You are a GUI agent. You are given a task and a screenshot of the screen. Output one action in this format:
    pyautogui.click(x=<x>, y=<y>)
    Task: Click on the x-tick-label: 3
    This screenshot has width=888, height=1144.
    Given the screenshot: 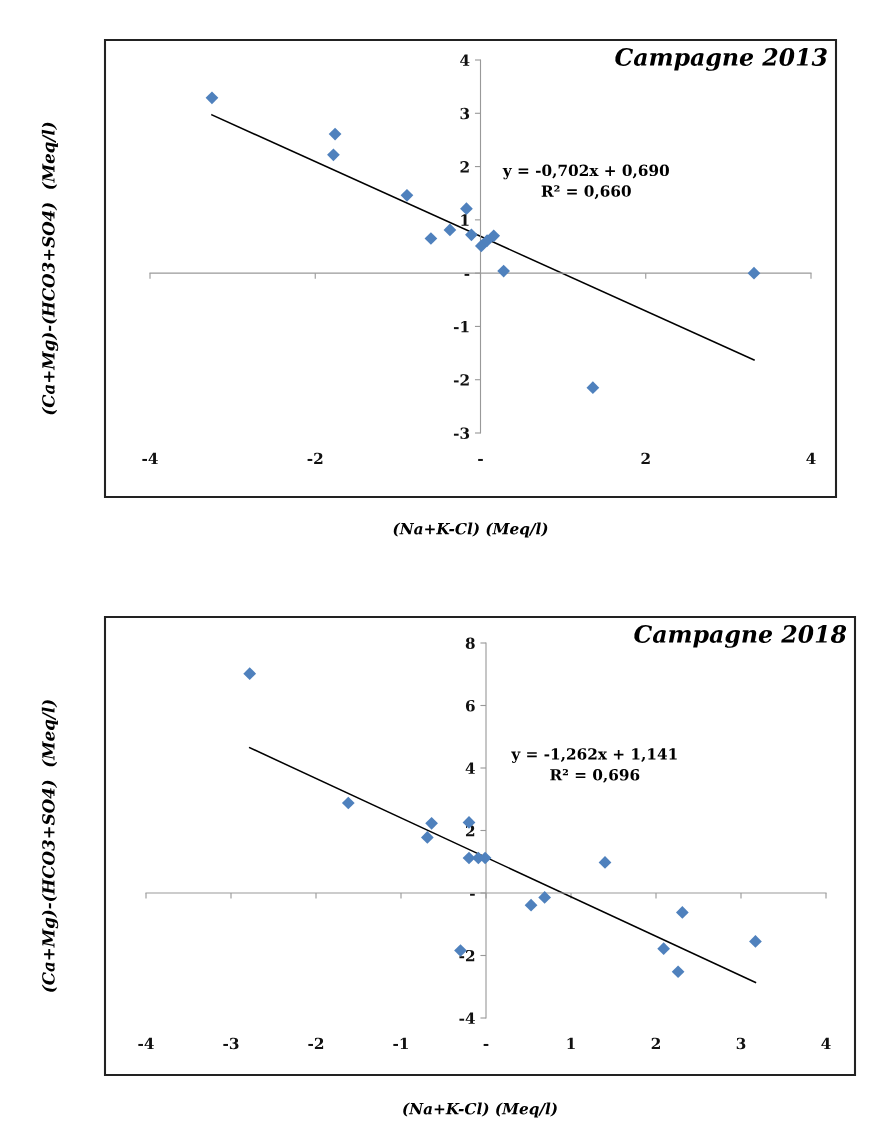 What is the action you would take?
    pyautogui.click(x=741, y=1043)
    